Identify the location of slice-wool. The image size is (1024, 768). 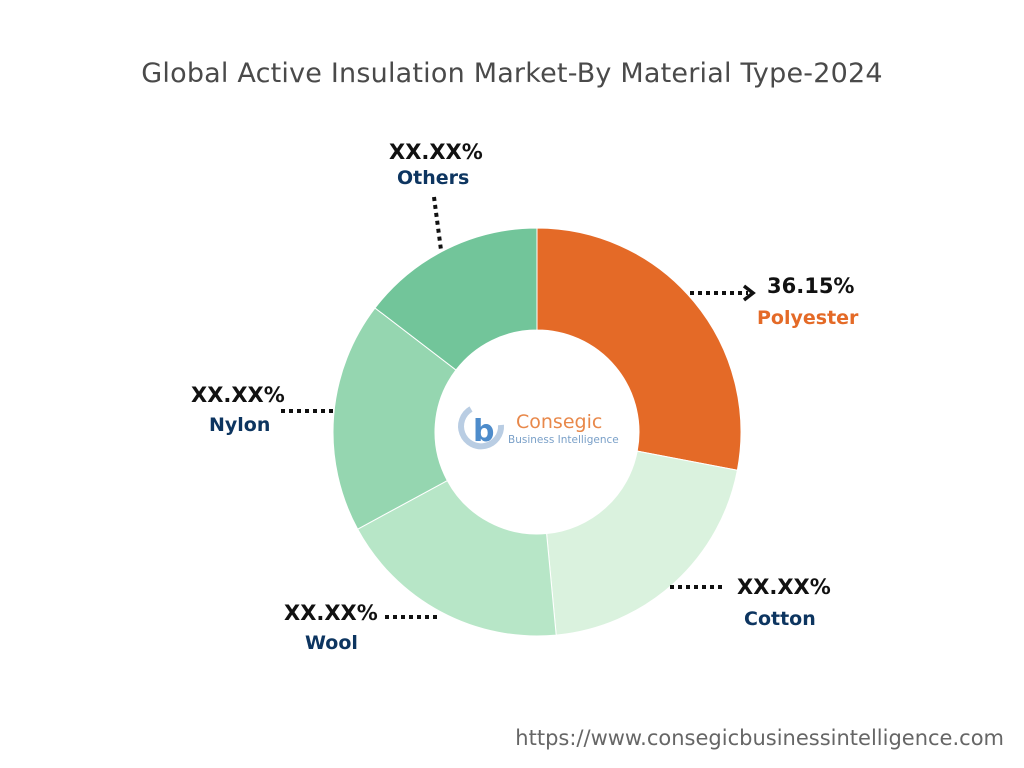
(456, 558).